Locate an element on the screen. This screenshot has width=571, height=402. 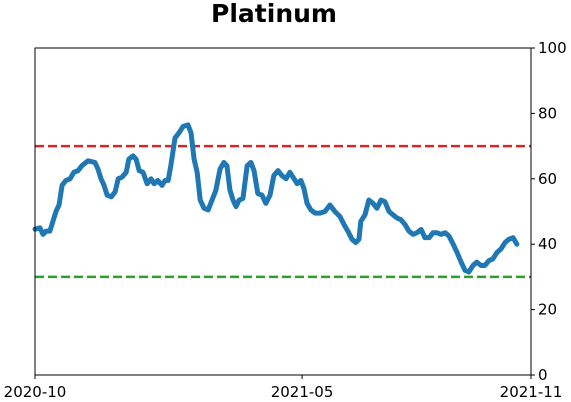
y-tick-label: 20 is located at coordinates (547, 310).